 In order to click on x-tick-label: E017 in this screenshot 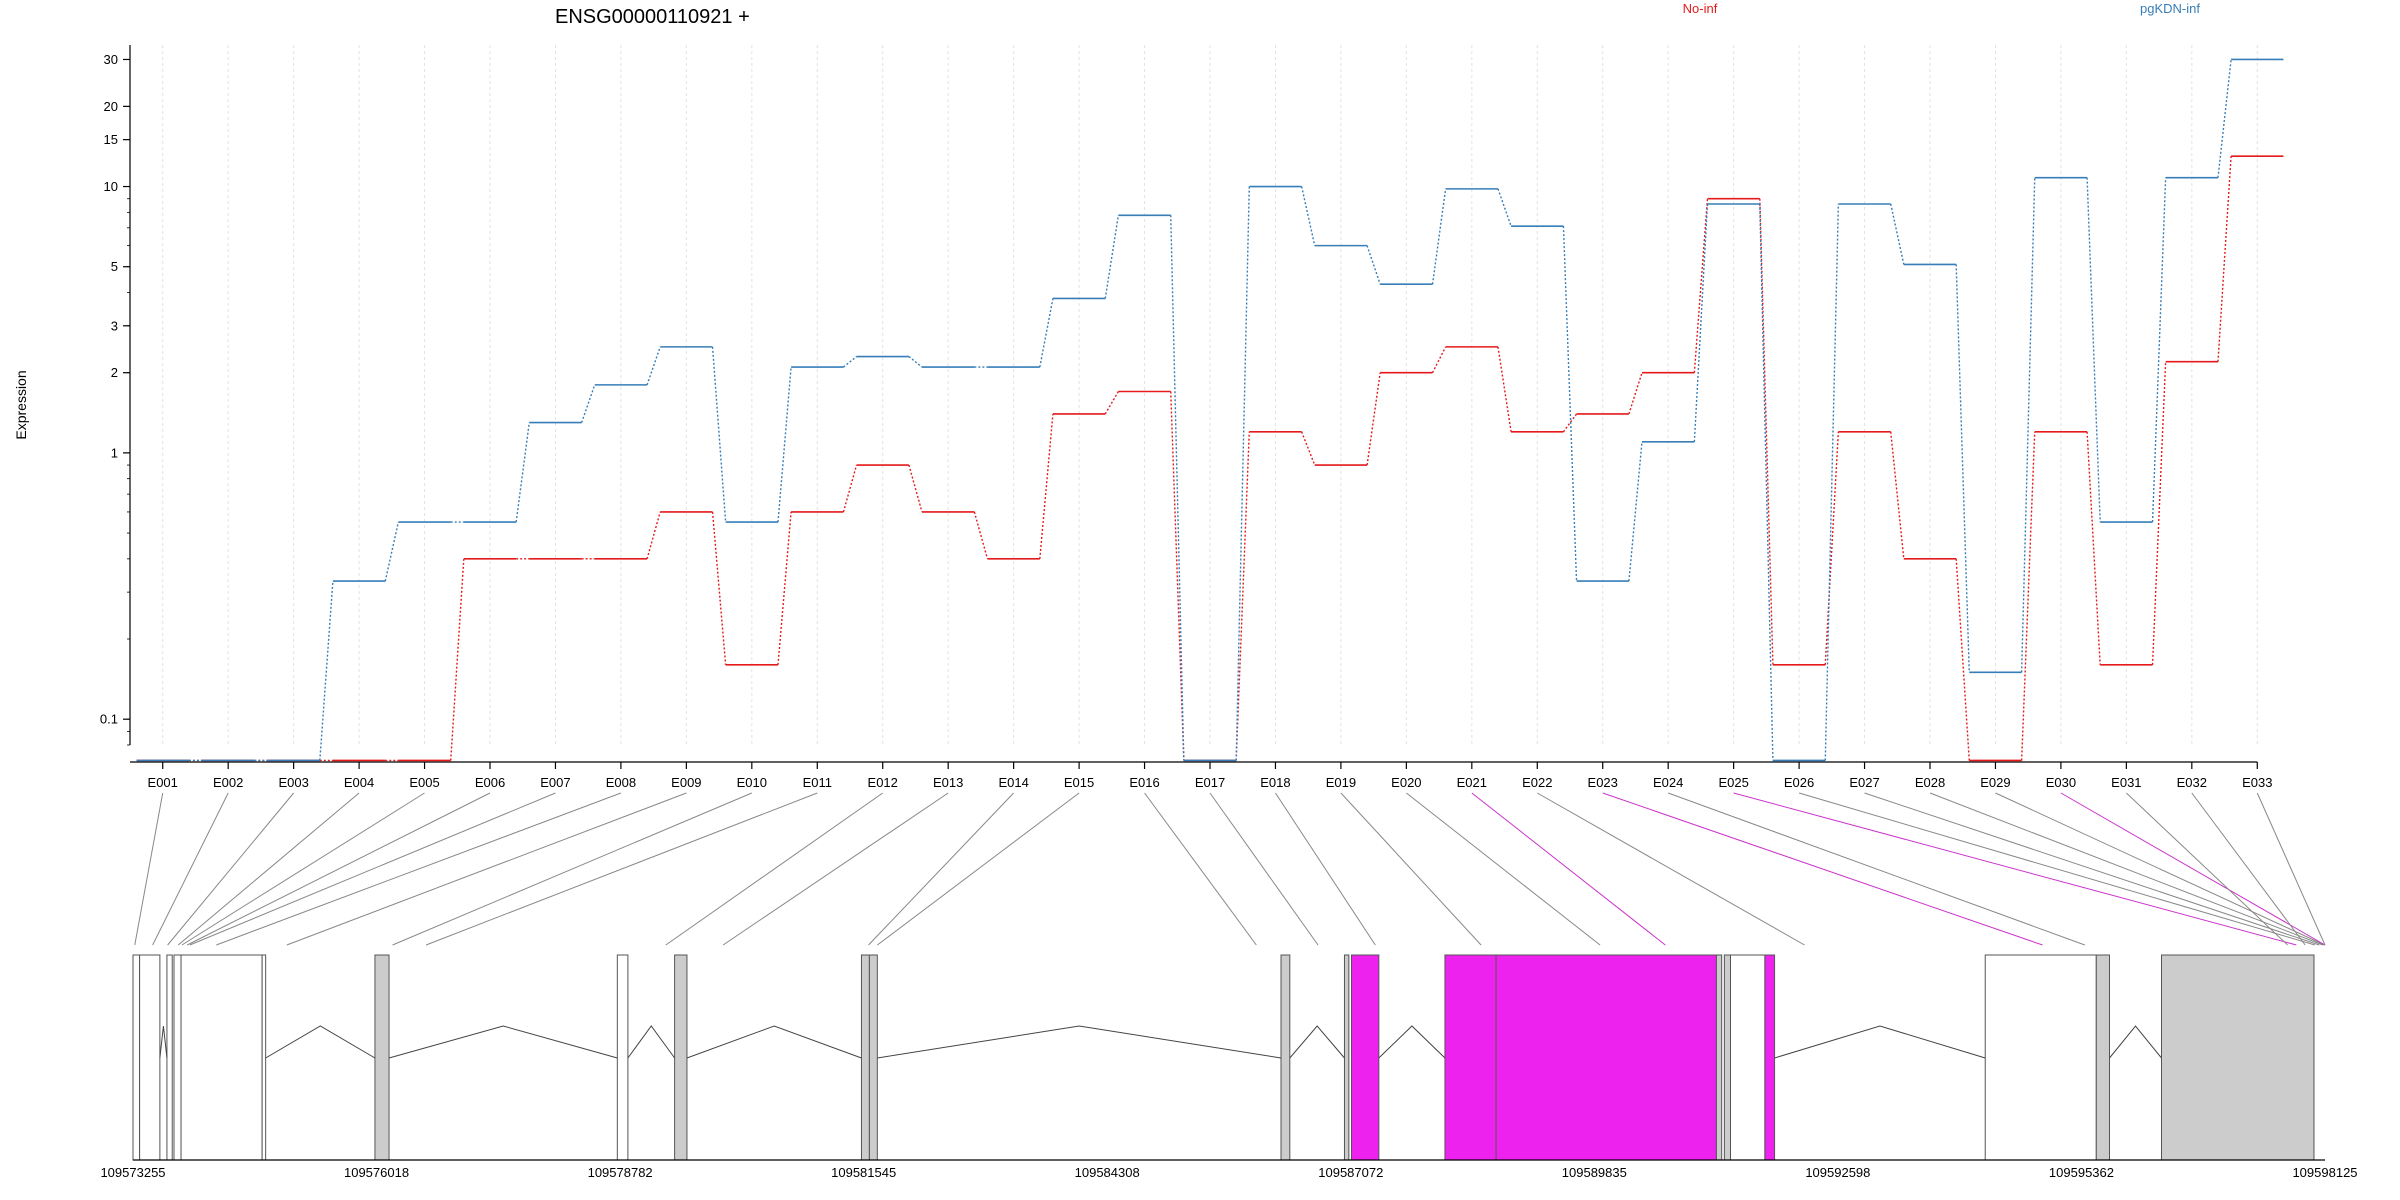, I will do `click(1210, 782)`.